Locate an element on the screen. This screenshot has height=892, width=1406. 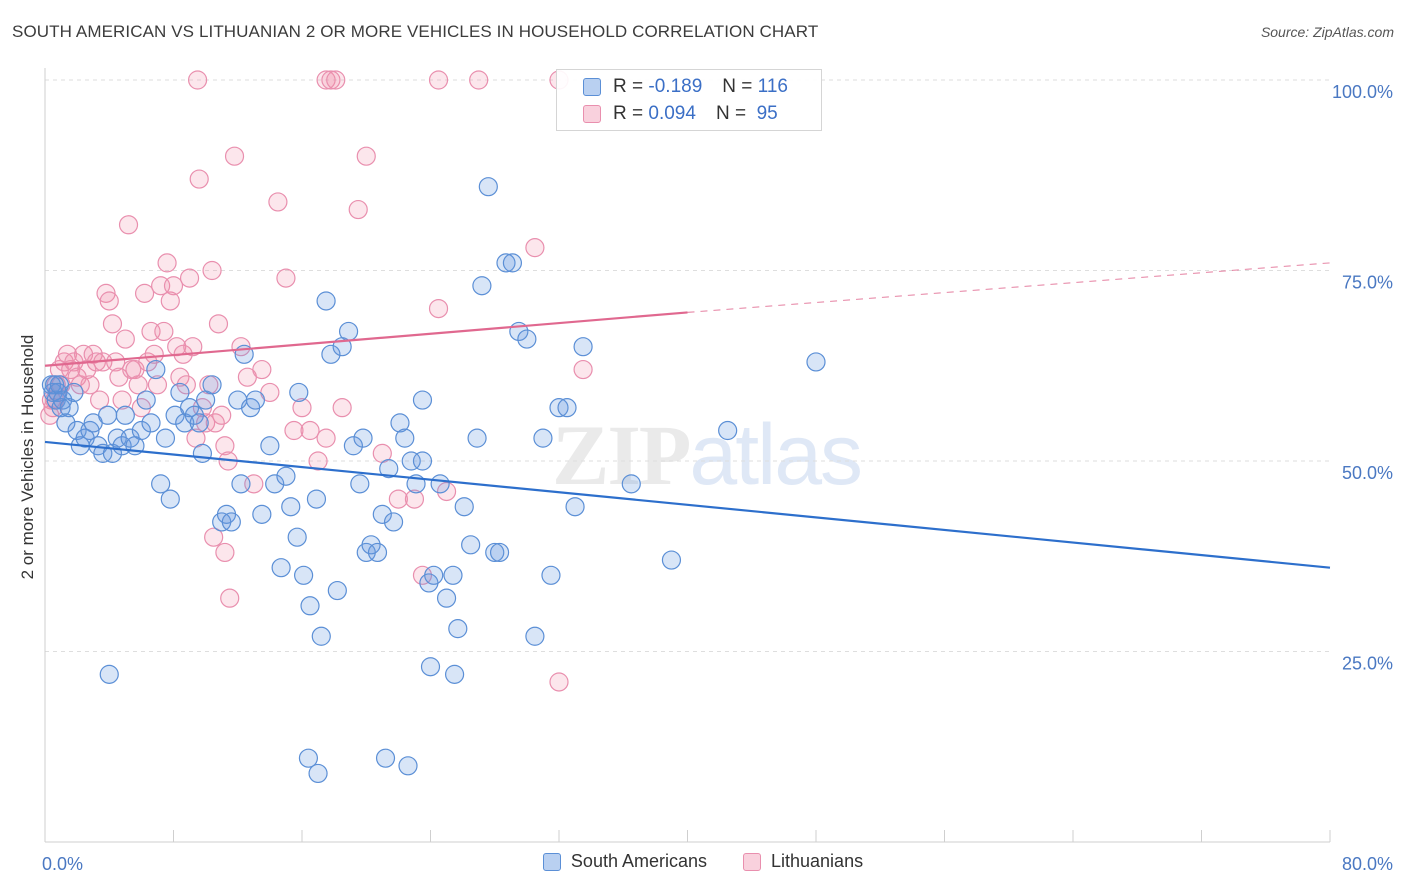
x-tick-label-1: 80.0% is located at coordinates (1367, 864).